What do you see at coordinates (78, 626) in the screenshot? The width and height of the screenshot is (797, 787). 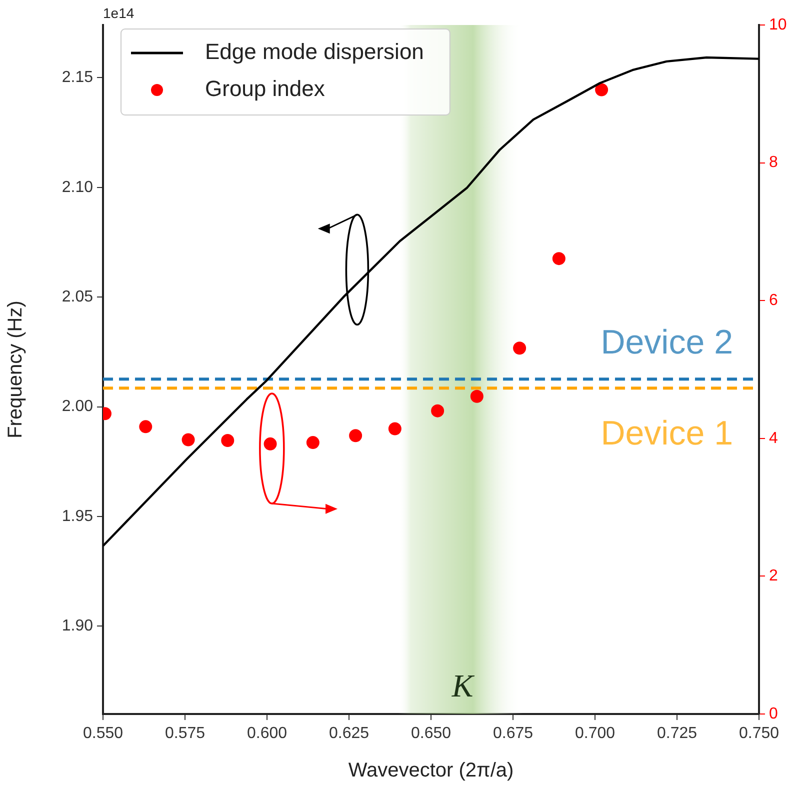 I see `y-tick-label: 1.90` at bounding box center [78, 626].